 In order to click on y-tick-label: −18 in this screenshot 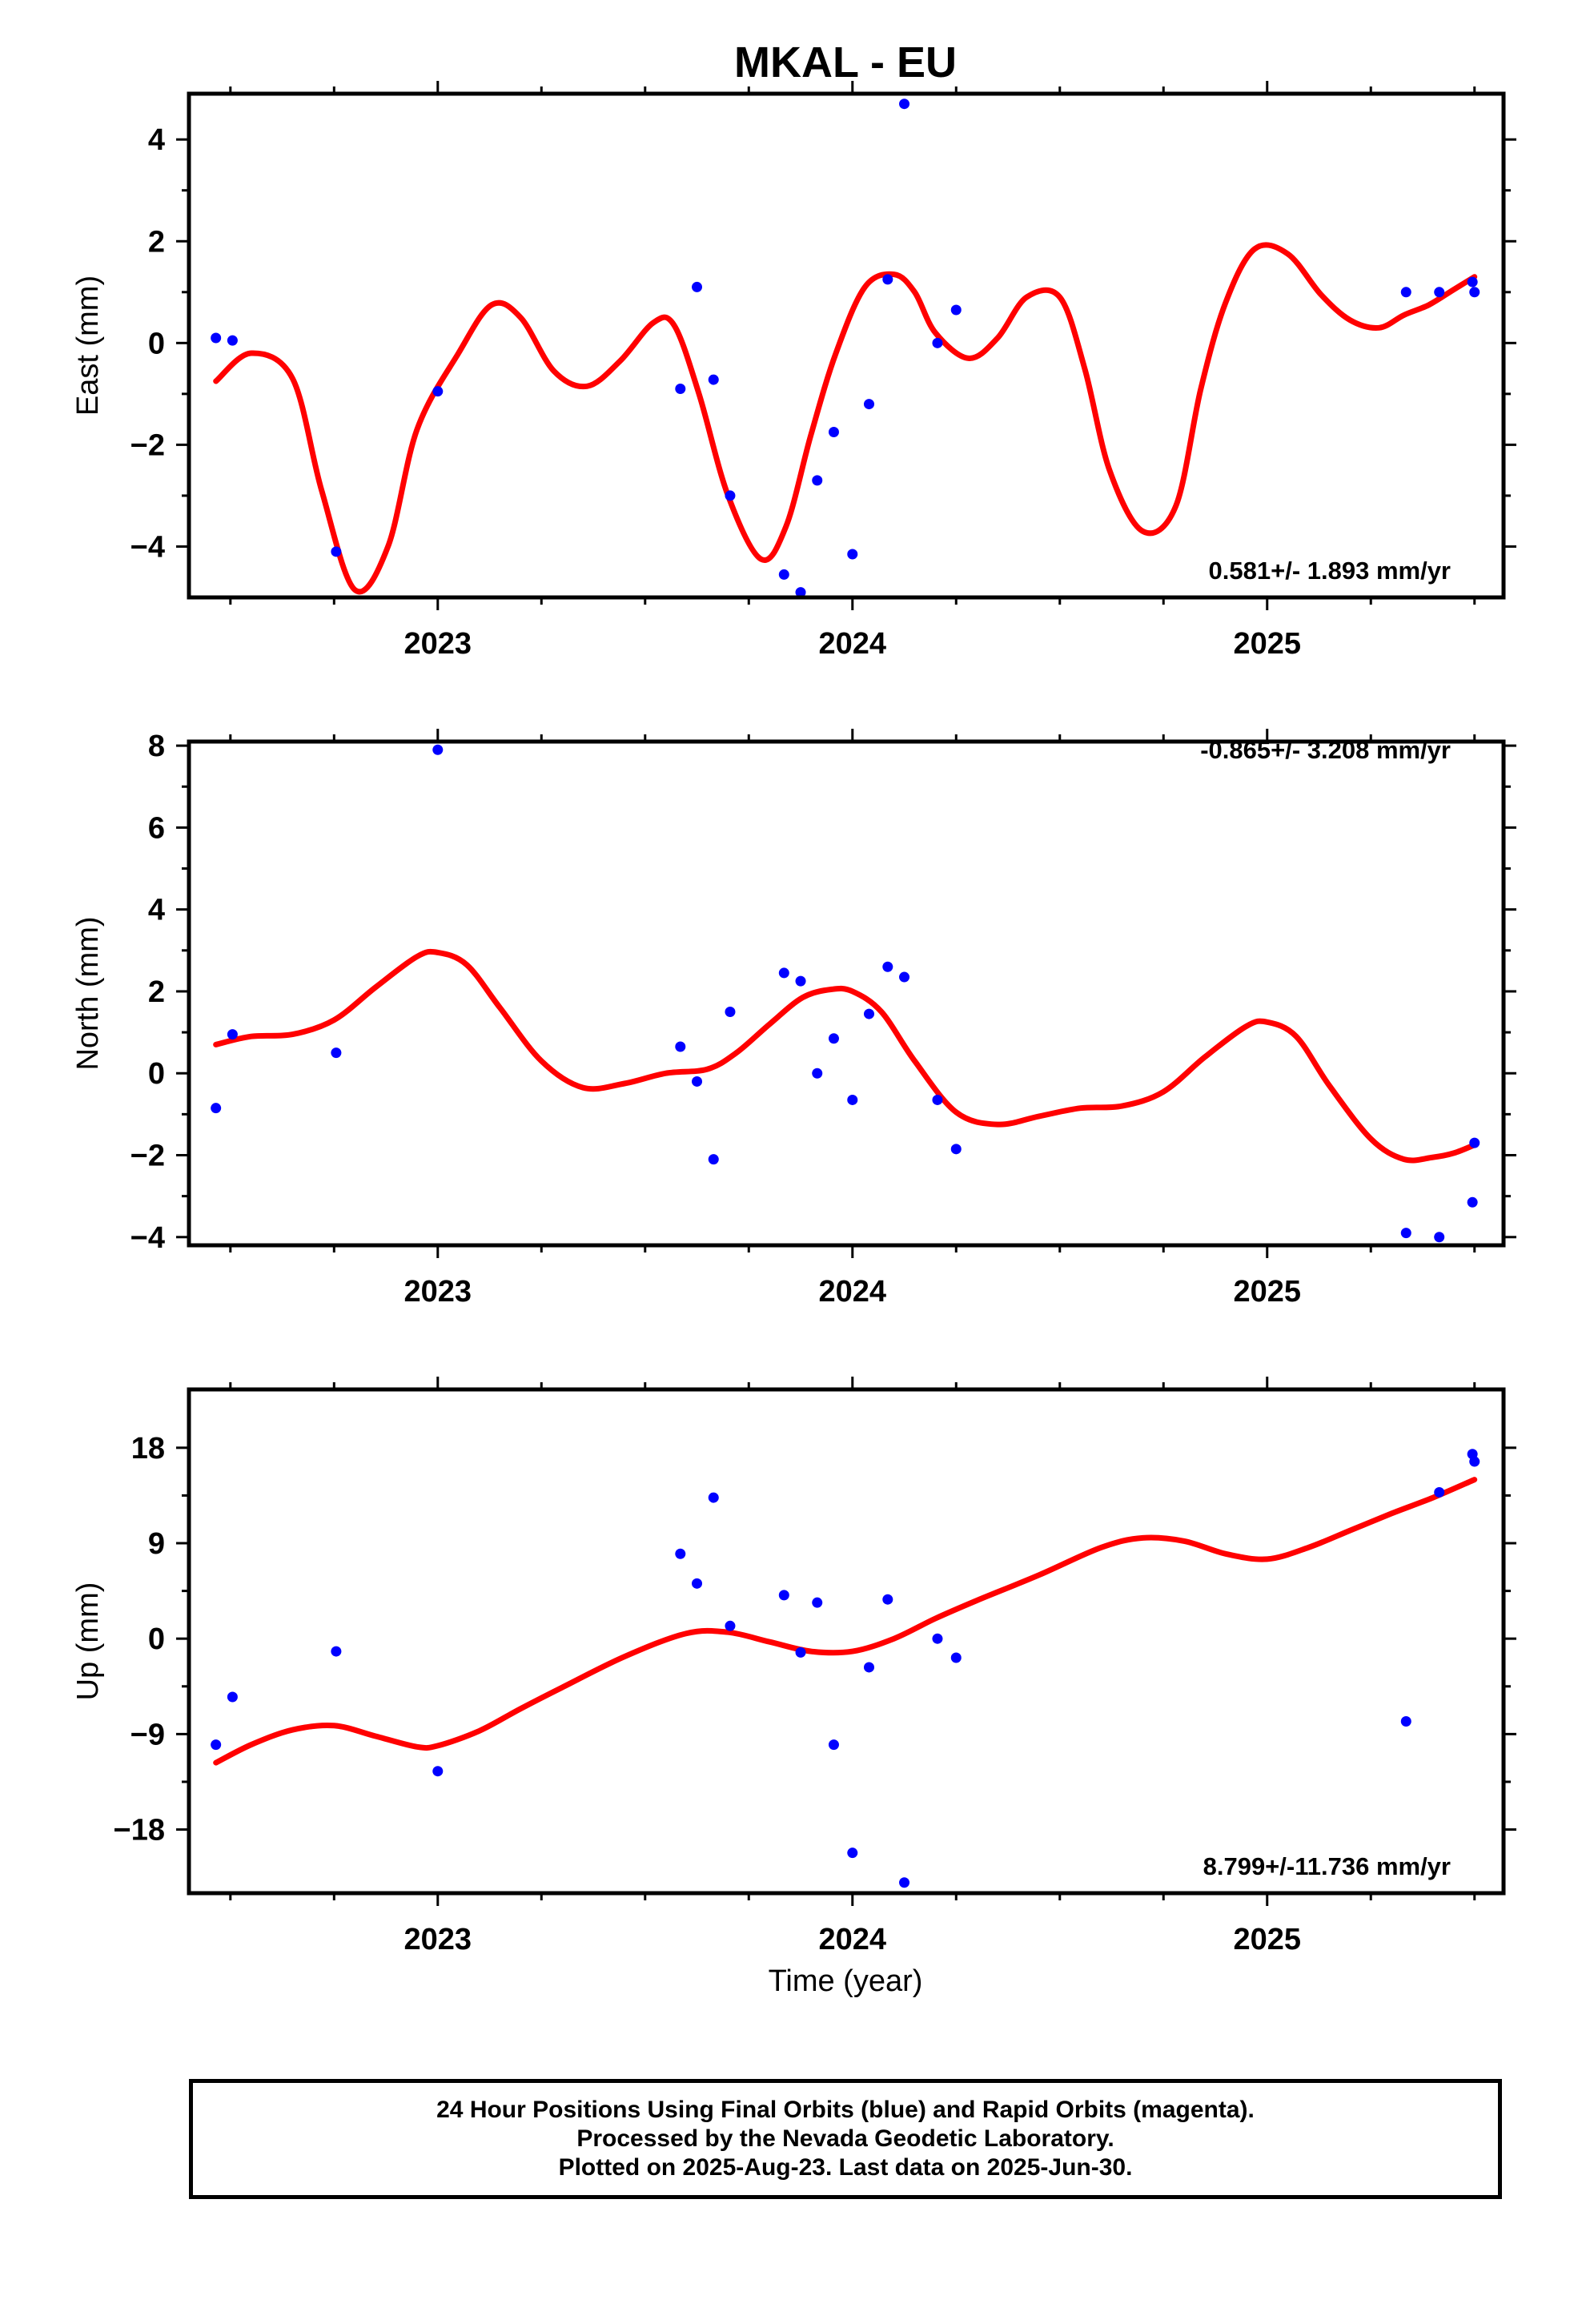, I will do `click(139, 1831)`.